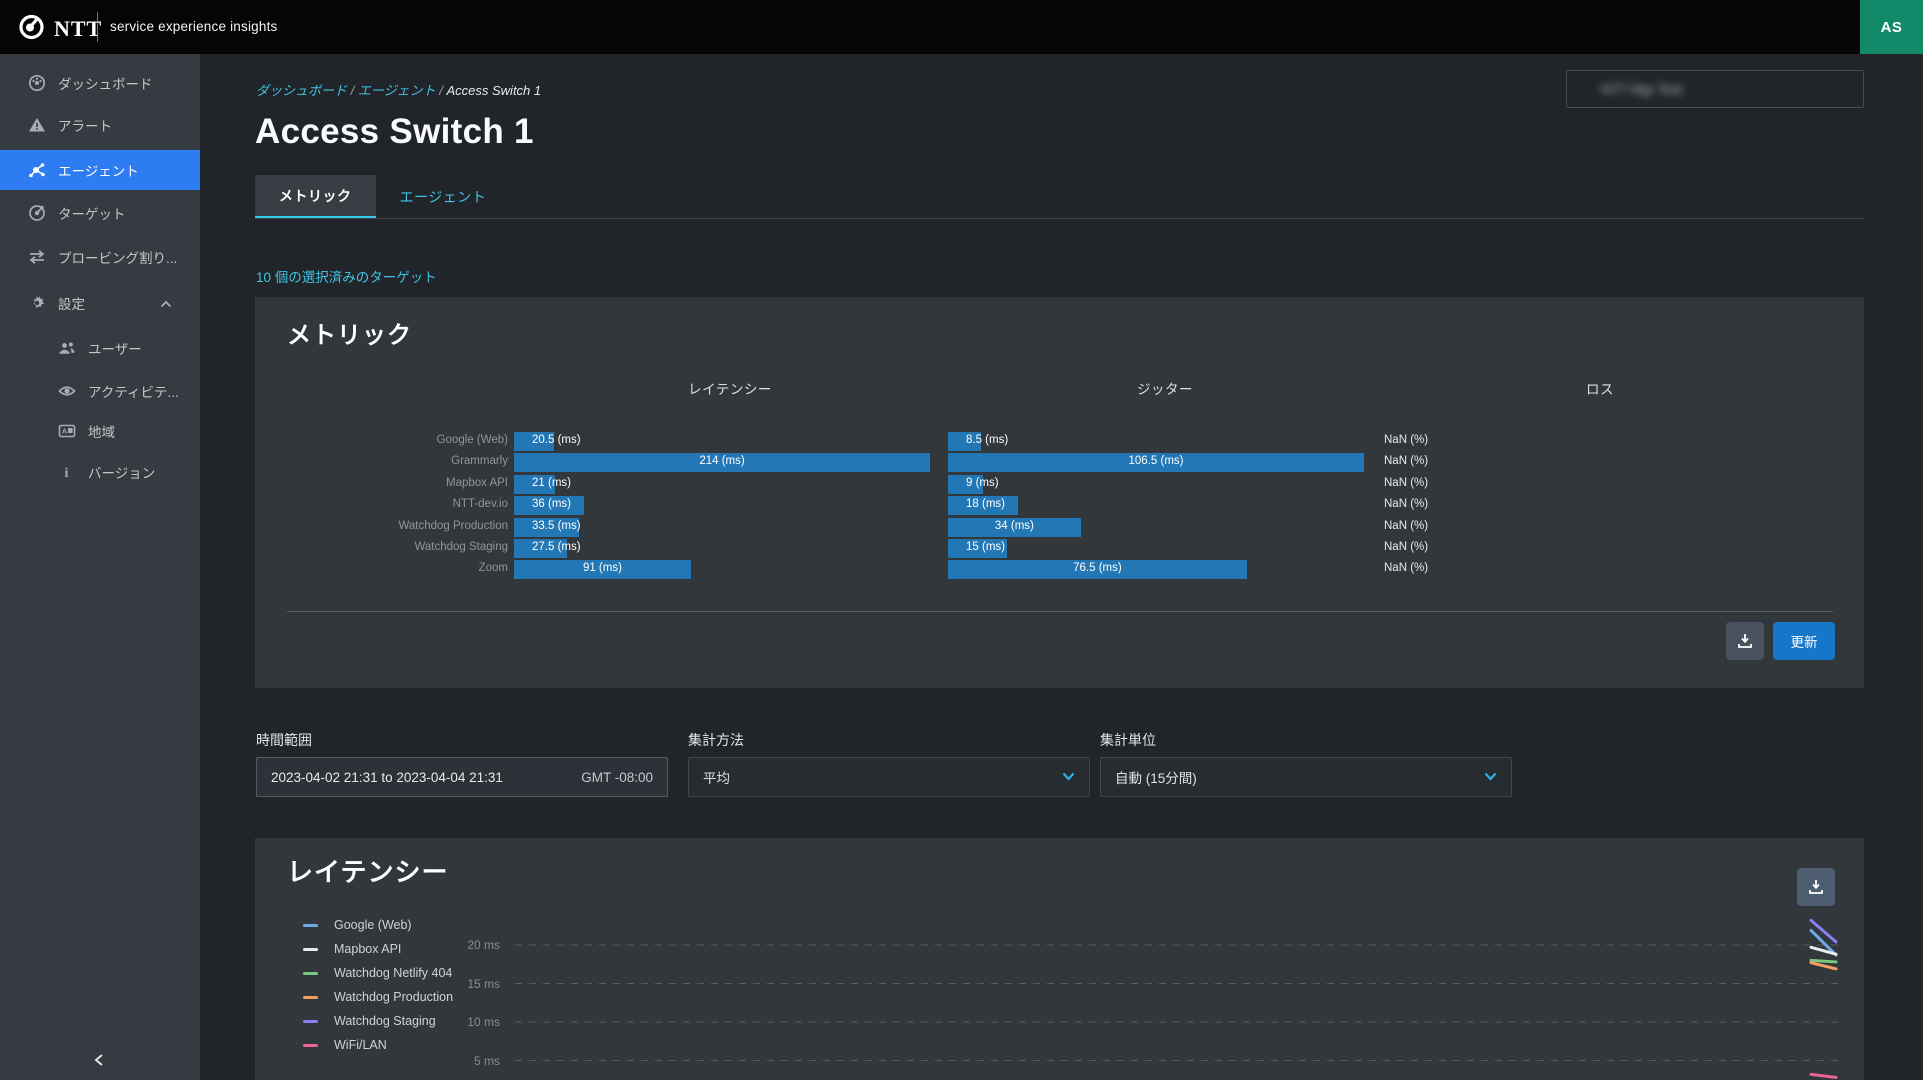 The height and width of the screenshot is (1080, 1923). What do you see at coordinates (480, 504) in the screenshot?
I see `metric-row-label: NTT-dev.io` at bounding box center [480, 504].